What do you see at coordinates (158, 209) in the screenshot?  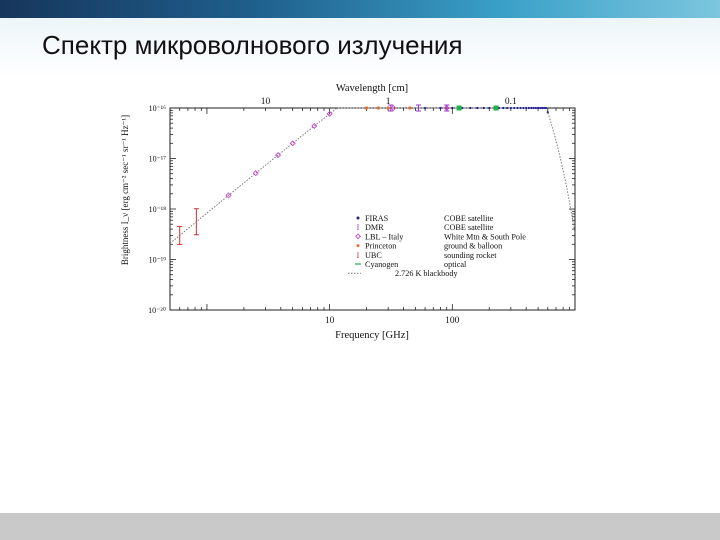 I see `y-tick-label: 10⁻¹⁸` at bounding box center [158, 209].